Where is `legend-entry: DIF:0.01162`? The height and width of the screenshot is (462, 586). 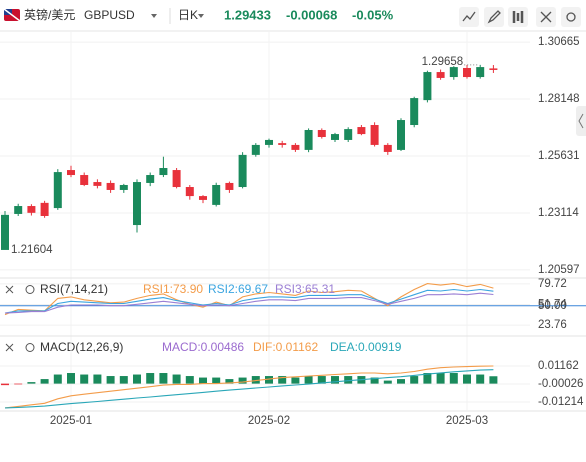
legend-entry: DIF:0.01162 is located at coordinates (285, 347).